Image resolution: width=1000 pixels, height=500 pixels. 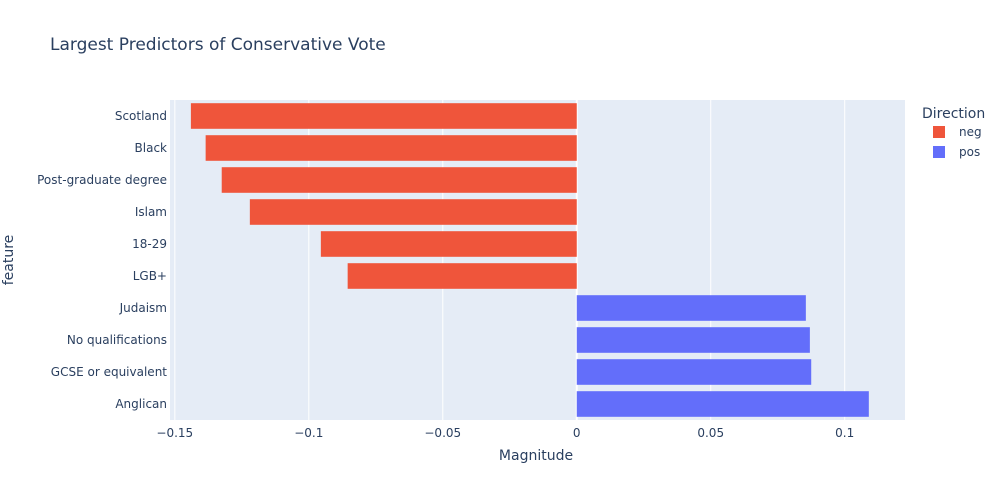 I want to click on y-tick-label: Judaism, so click(x=143, y=308).